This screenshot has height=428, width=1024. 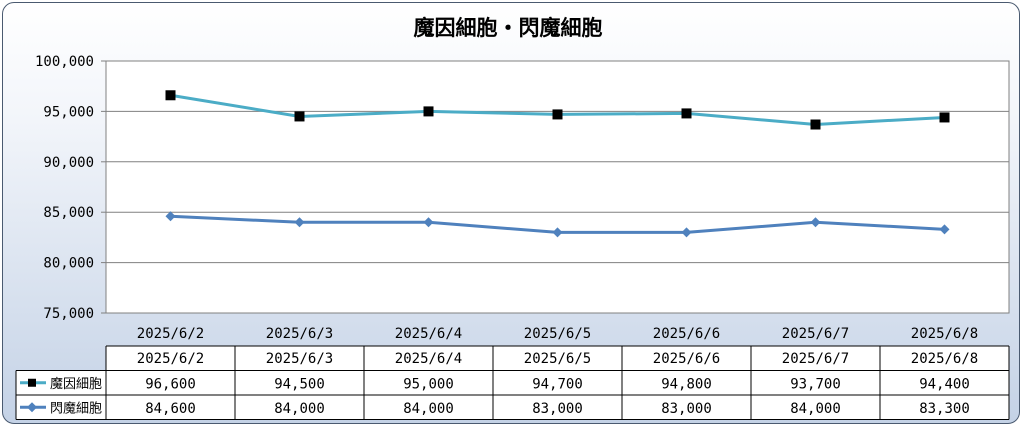 I want to click on y-tick-label: 80,000, so click(x=68, y=264).